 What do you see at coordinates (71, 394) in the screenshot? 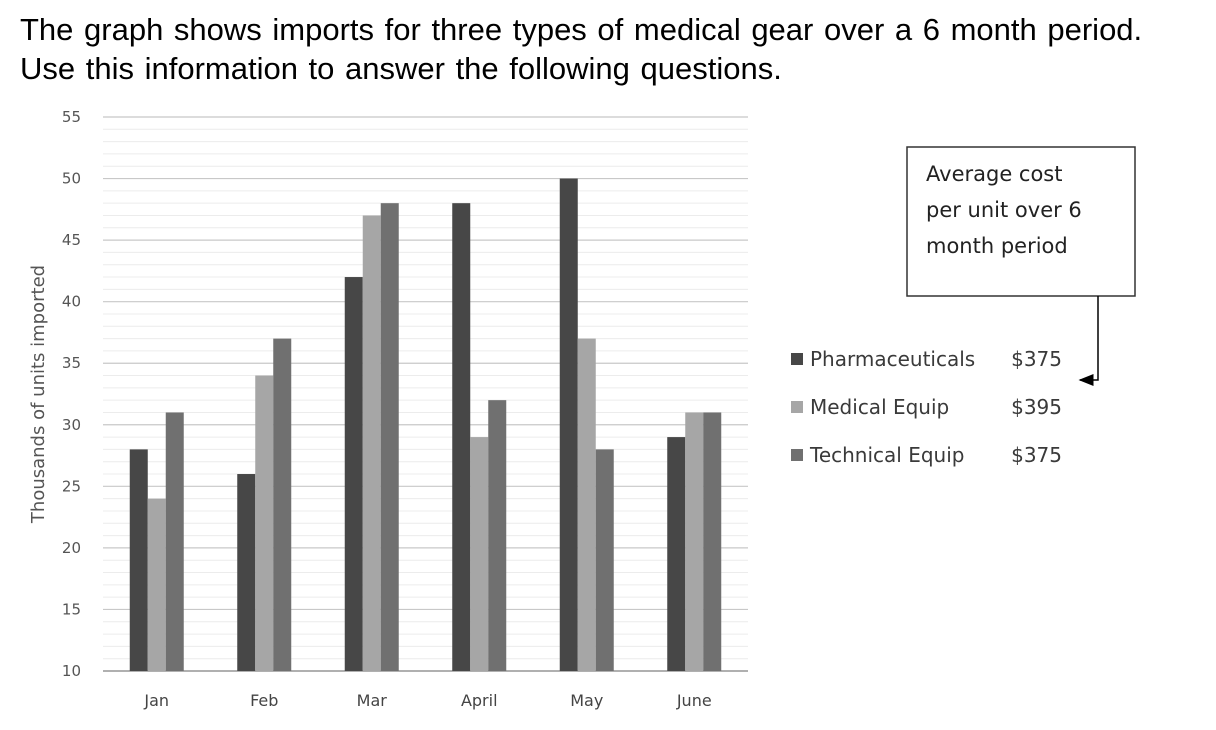
I see `y-axis-ticks: 10 15 20 25 30 35 40 45 50 55` at bounding box center [71, 394].